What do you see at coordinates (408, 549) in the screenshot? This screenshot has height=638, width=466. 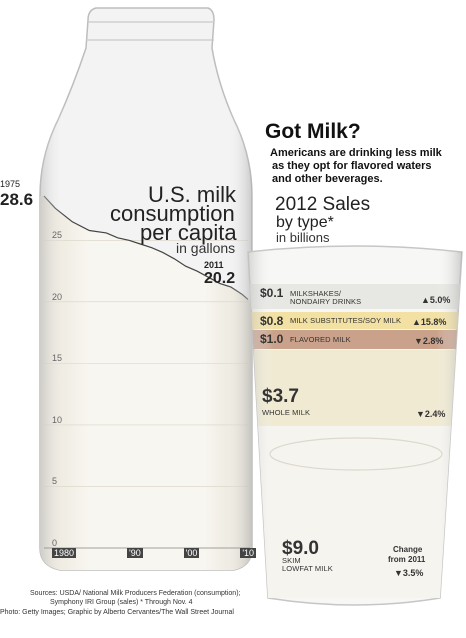 I see `change-header-line1: Change` at bounding box center [408, 549].